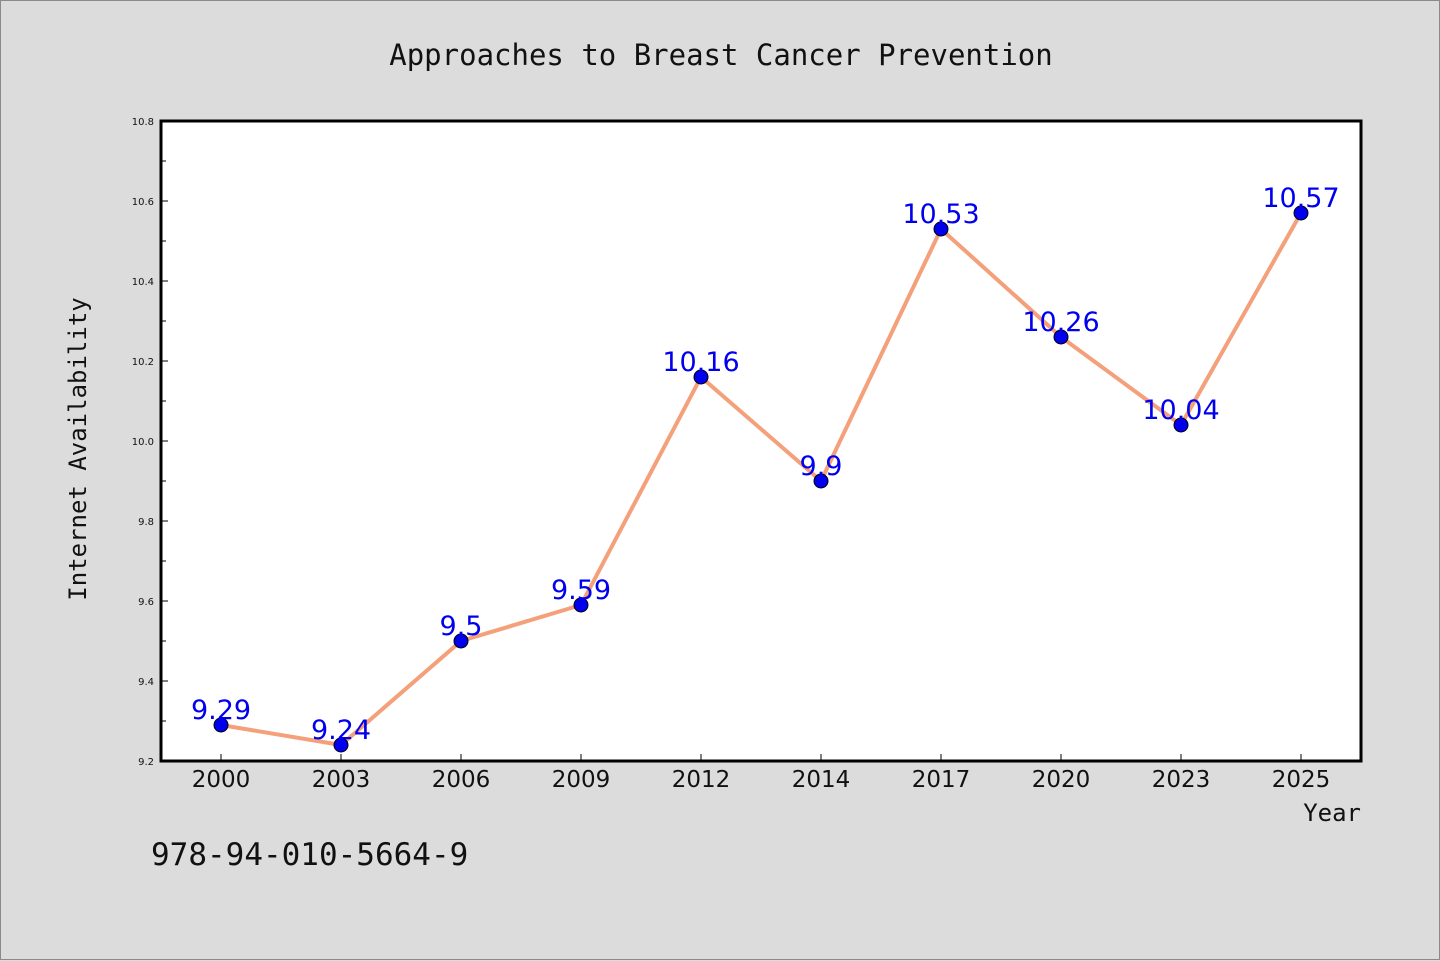 This screenshot has height=961, width=1440. I want to click on x-tick-label: 2023, so click(1181, 780).